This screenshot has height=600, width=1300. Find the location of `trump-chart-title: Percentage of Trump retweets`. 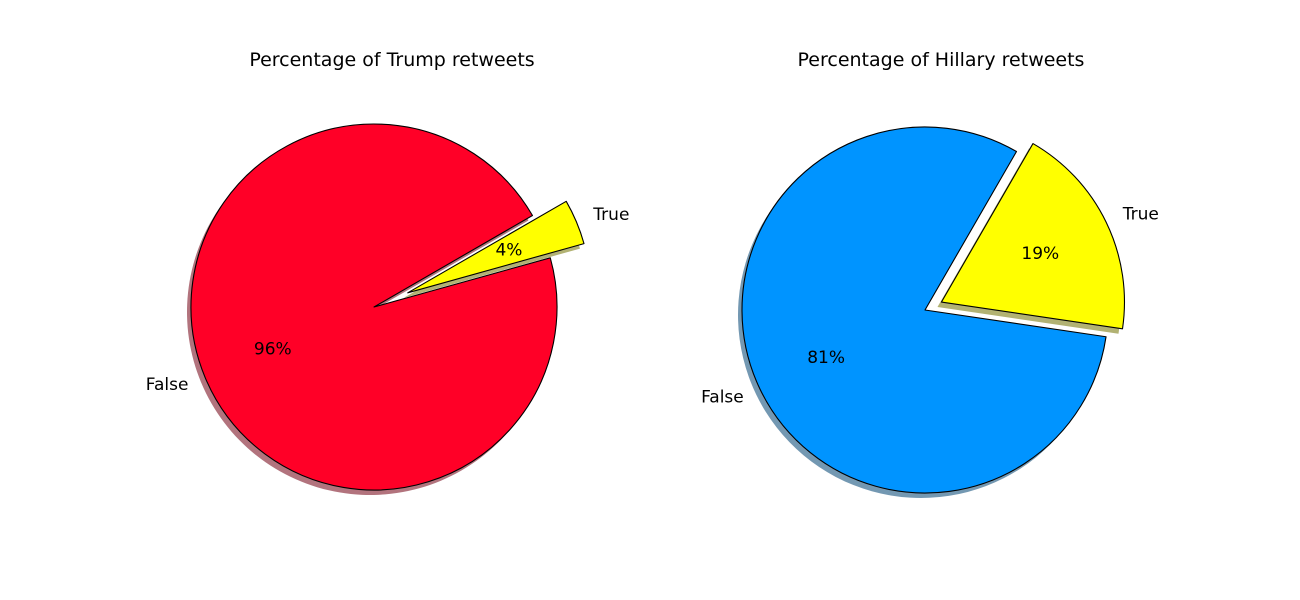

trump-chart-title: Percentage of Trump retweets is located at coordinates (391, 60).